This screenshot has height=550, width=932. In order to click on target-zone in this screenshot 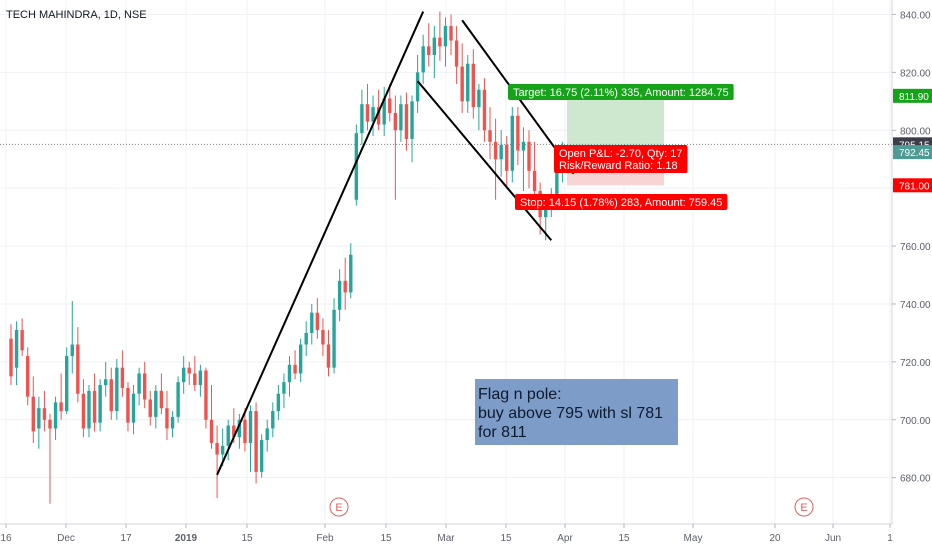, I will do `click(615, 124)`.